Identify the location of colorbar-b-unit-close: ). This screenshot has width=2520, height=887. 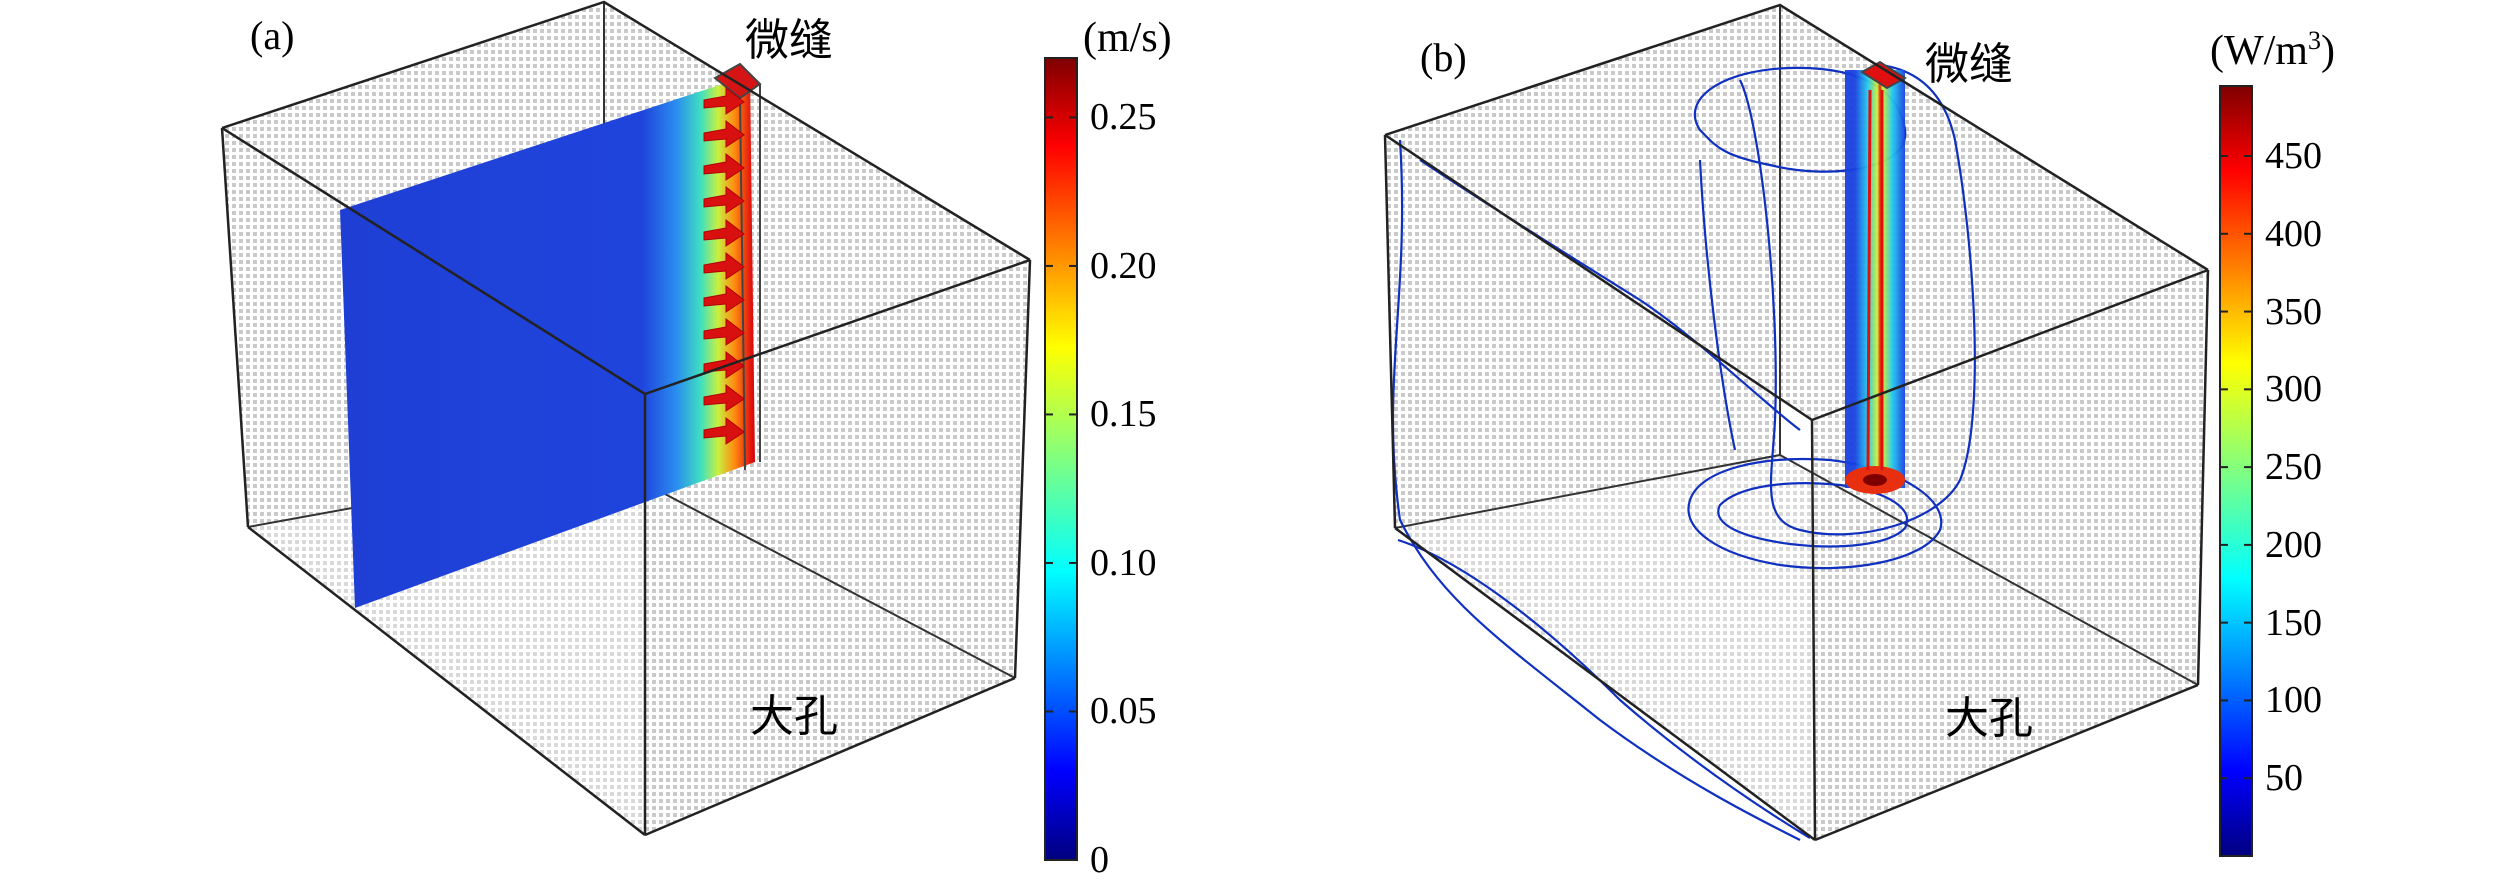
(2327, 51).